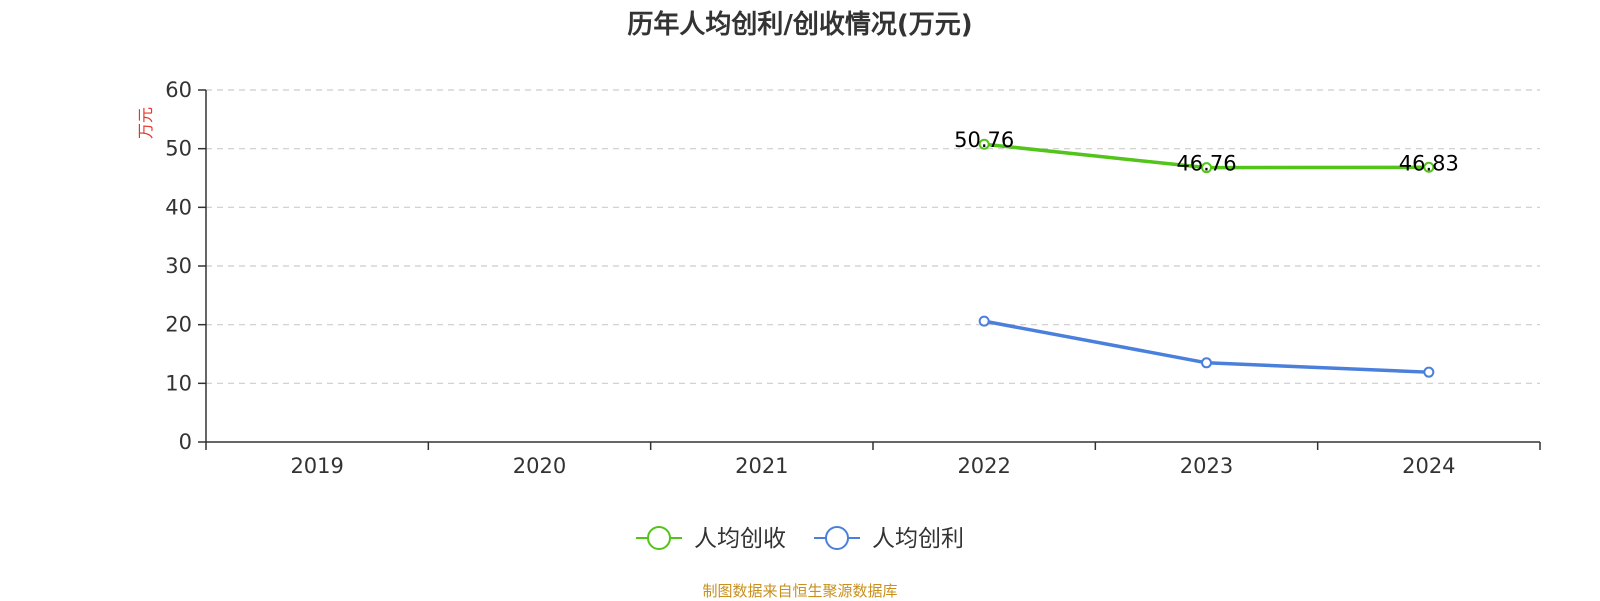  What do you see at coordinates (1206, 466) in the screenshot?
I see `x-tick-label: 2023` at bounding box center [1206, 466].